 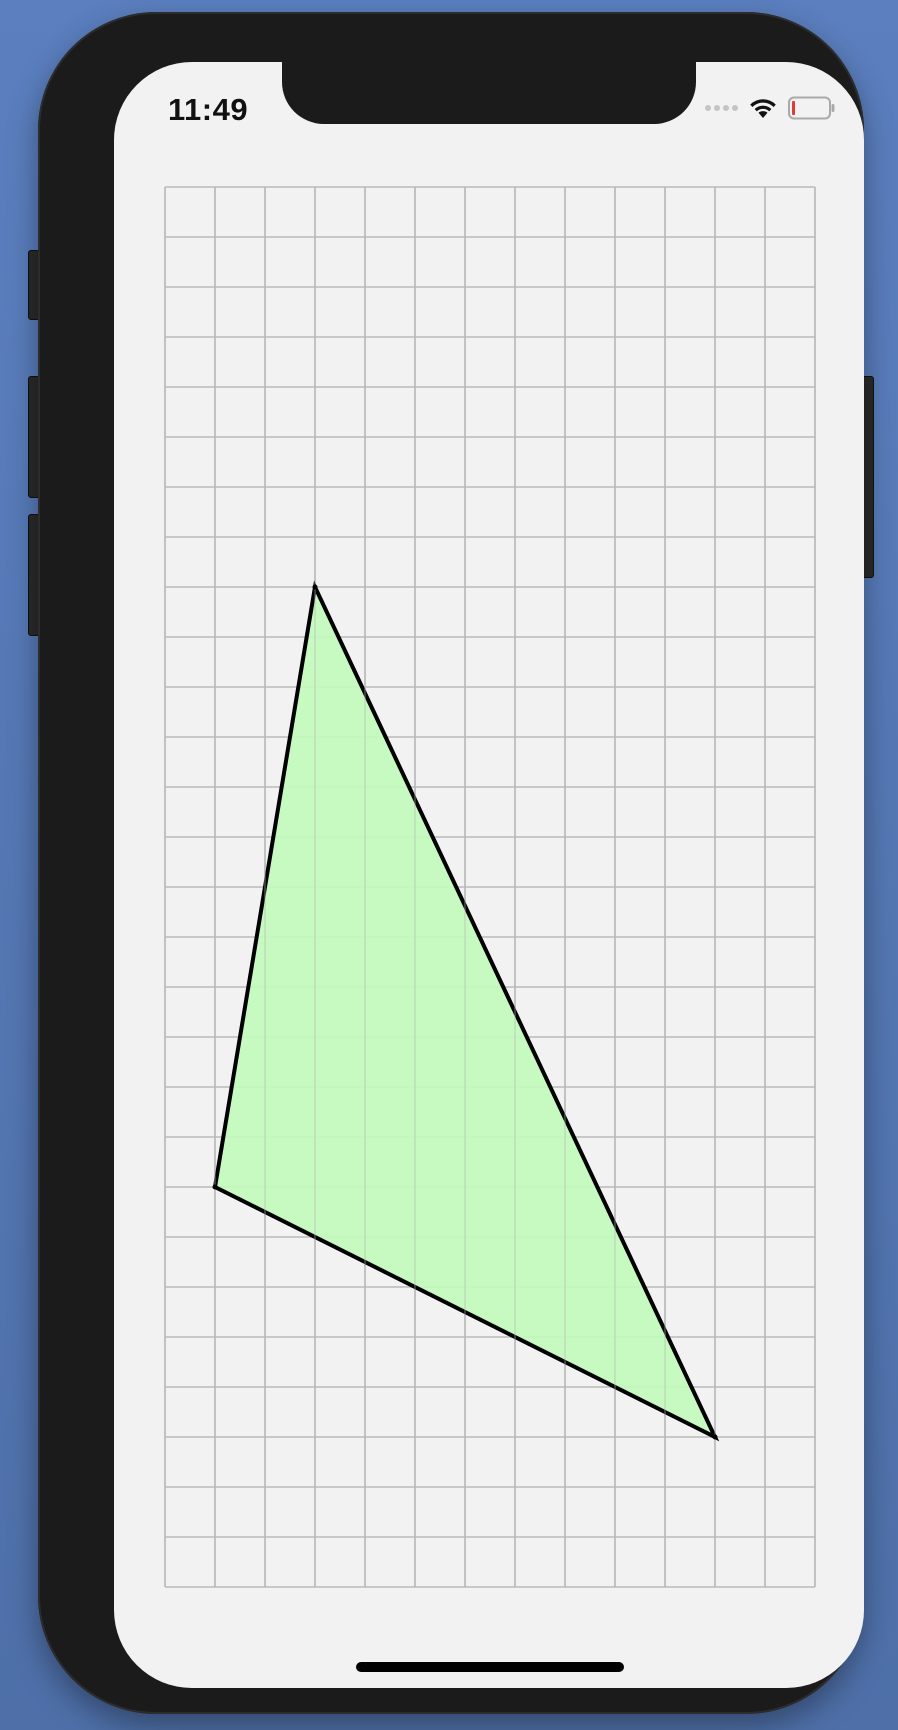 I want to click on home-indicator, so click(x=490, y=1667).